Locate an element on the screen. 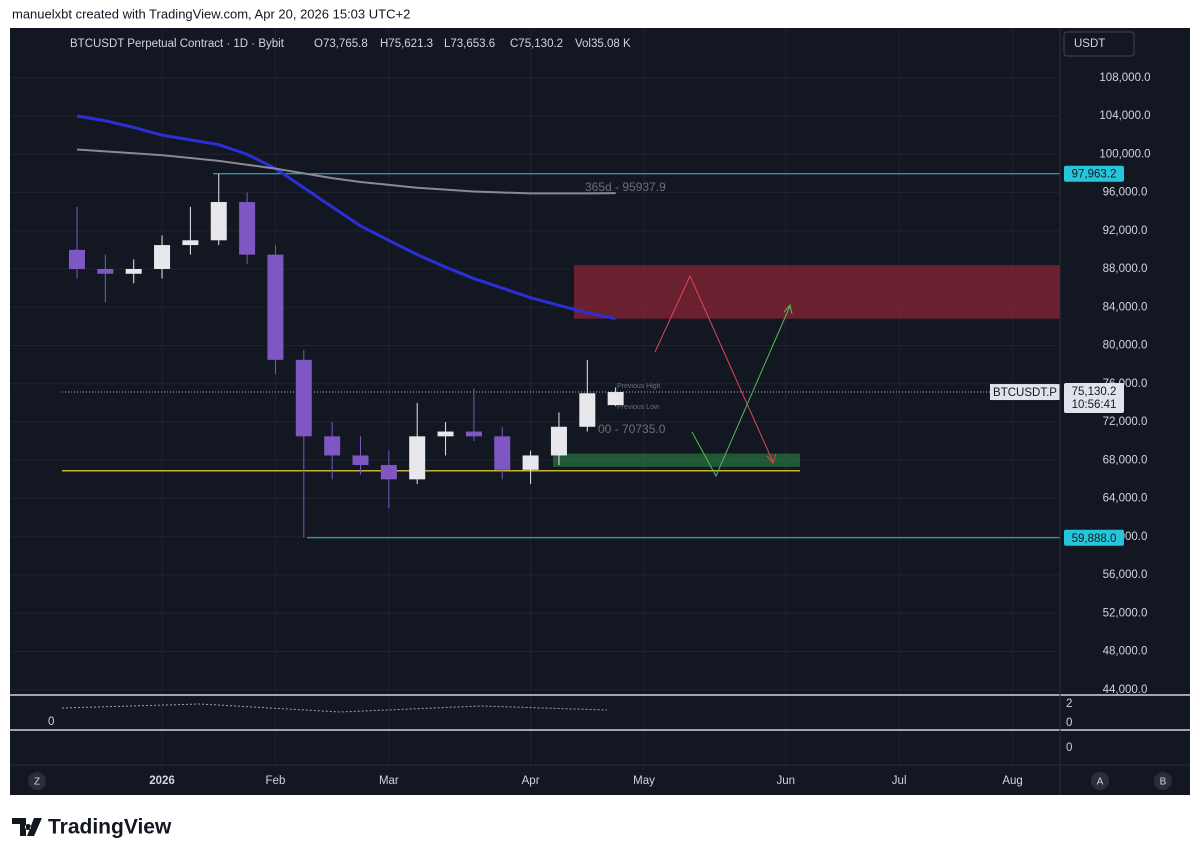 The width and height of the screenshot is (1200, 857). x-tick-label: Jun is located at coordinates (785, 781).